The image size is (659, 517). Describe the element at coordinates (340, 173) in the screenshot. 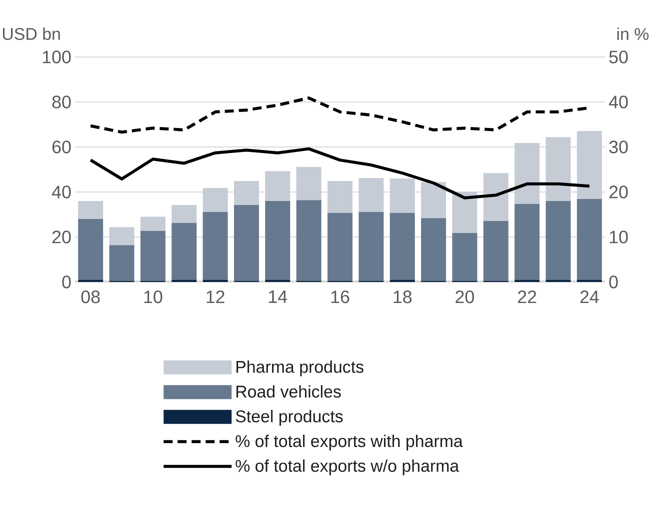

I see `line-series` at that location.